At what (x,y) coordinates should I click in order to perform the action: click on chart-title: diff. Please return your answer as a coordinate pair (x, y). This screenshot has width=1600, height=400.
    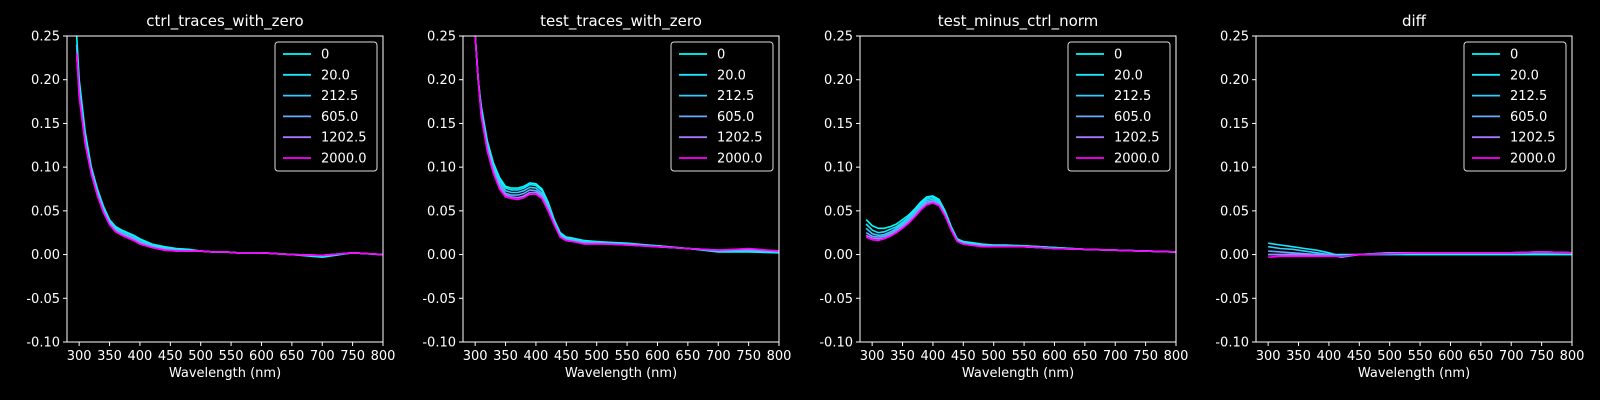
    Looking at the image, I should click on (1414, 21).